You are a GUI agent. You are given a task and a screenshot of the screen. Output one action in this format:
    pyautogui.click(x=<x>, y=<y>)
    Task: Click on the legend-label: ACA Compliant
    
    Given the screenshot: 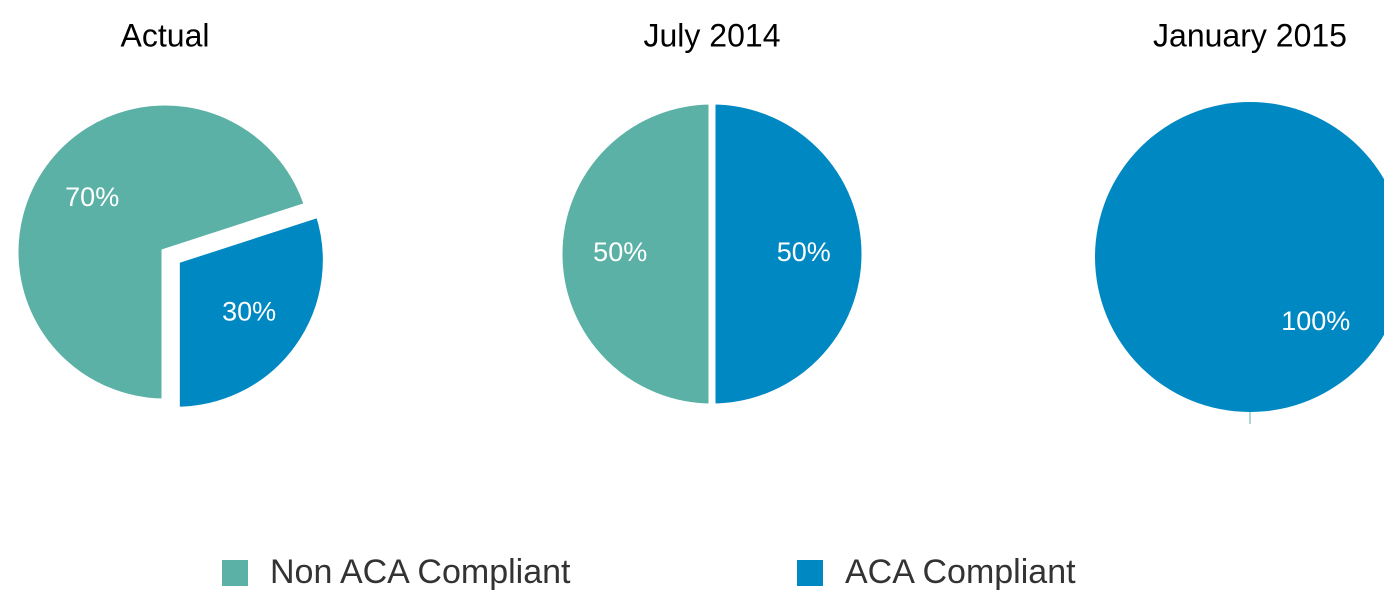 What is the action you would take?
    pyautogui.click(x=960, y=572)
    